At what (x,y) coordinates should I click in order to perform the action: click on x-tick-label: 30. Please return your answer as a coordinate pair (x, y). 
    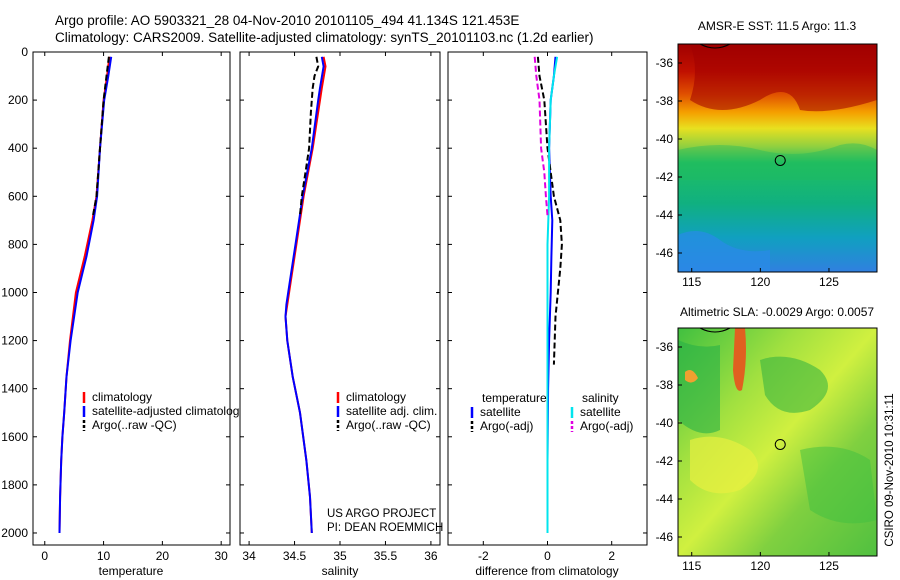
    Looking at the image, I should click on (221, 556).